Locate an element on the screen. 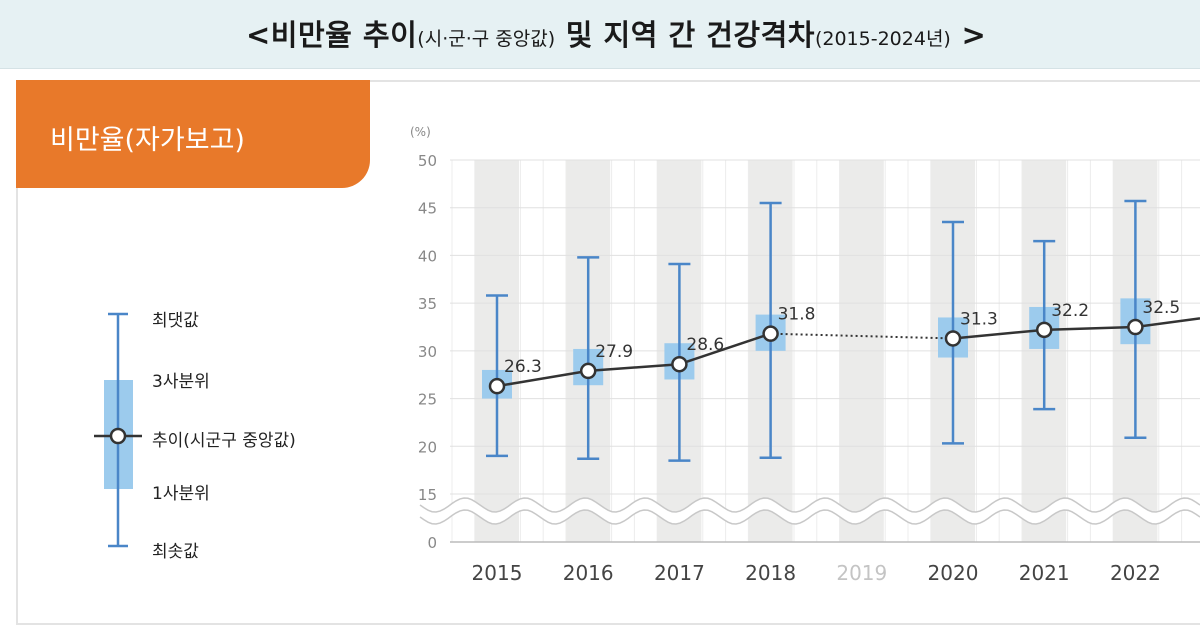 Image resolution: width=1200 pixels, height=630 pixels. indicator-tag: 비만율(자가보고) is located at coordinates (193, 134).